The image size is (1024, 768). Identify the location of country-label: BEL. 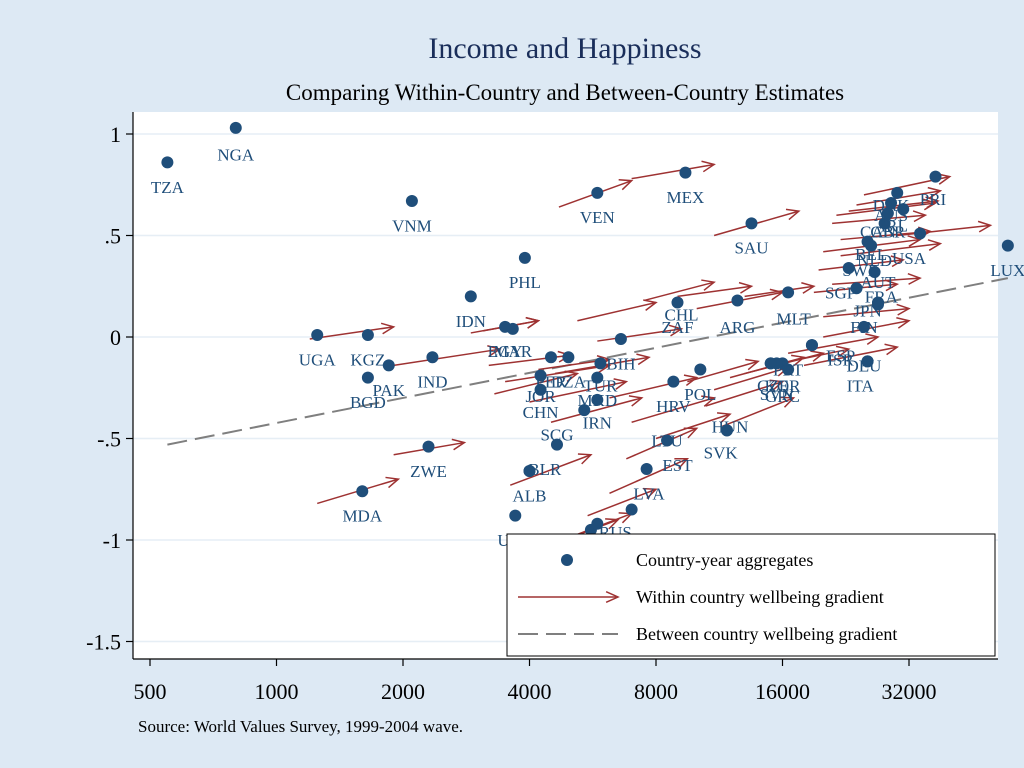
(871, 254).